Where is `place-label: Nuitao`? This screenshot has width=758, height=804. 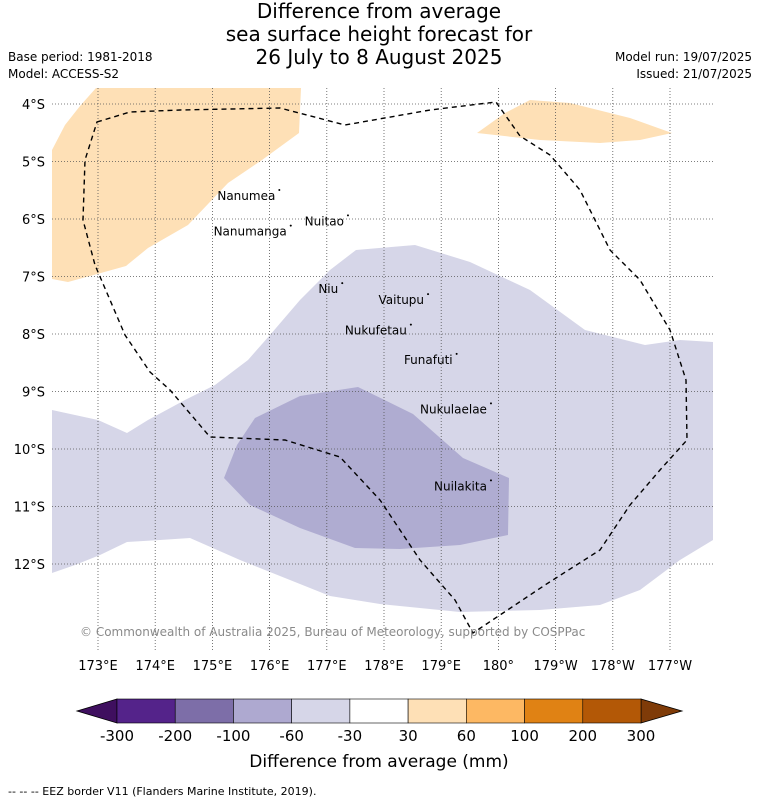 place-label: Nuitao is located at coordinates (324, 221).